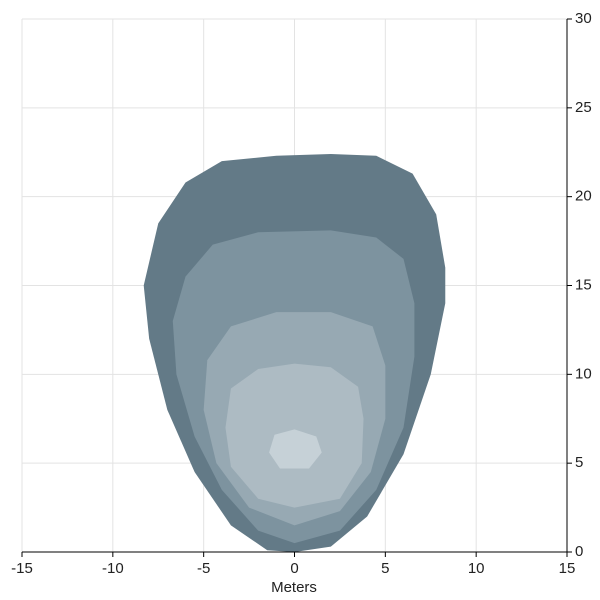  Describe the element at coordinates (579, 462) in the screenshot. I see `y-tick-label: 5` at that location.